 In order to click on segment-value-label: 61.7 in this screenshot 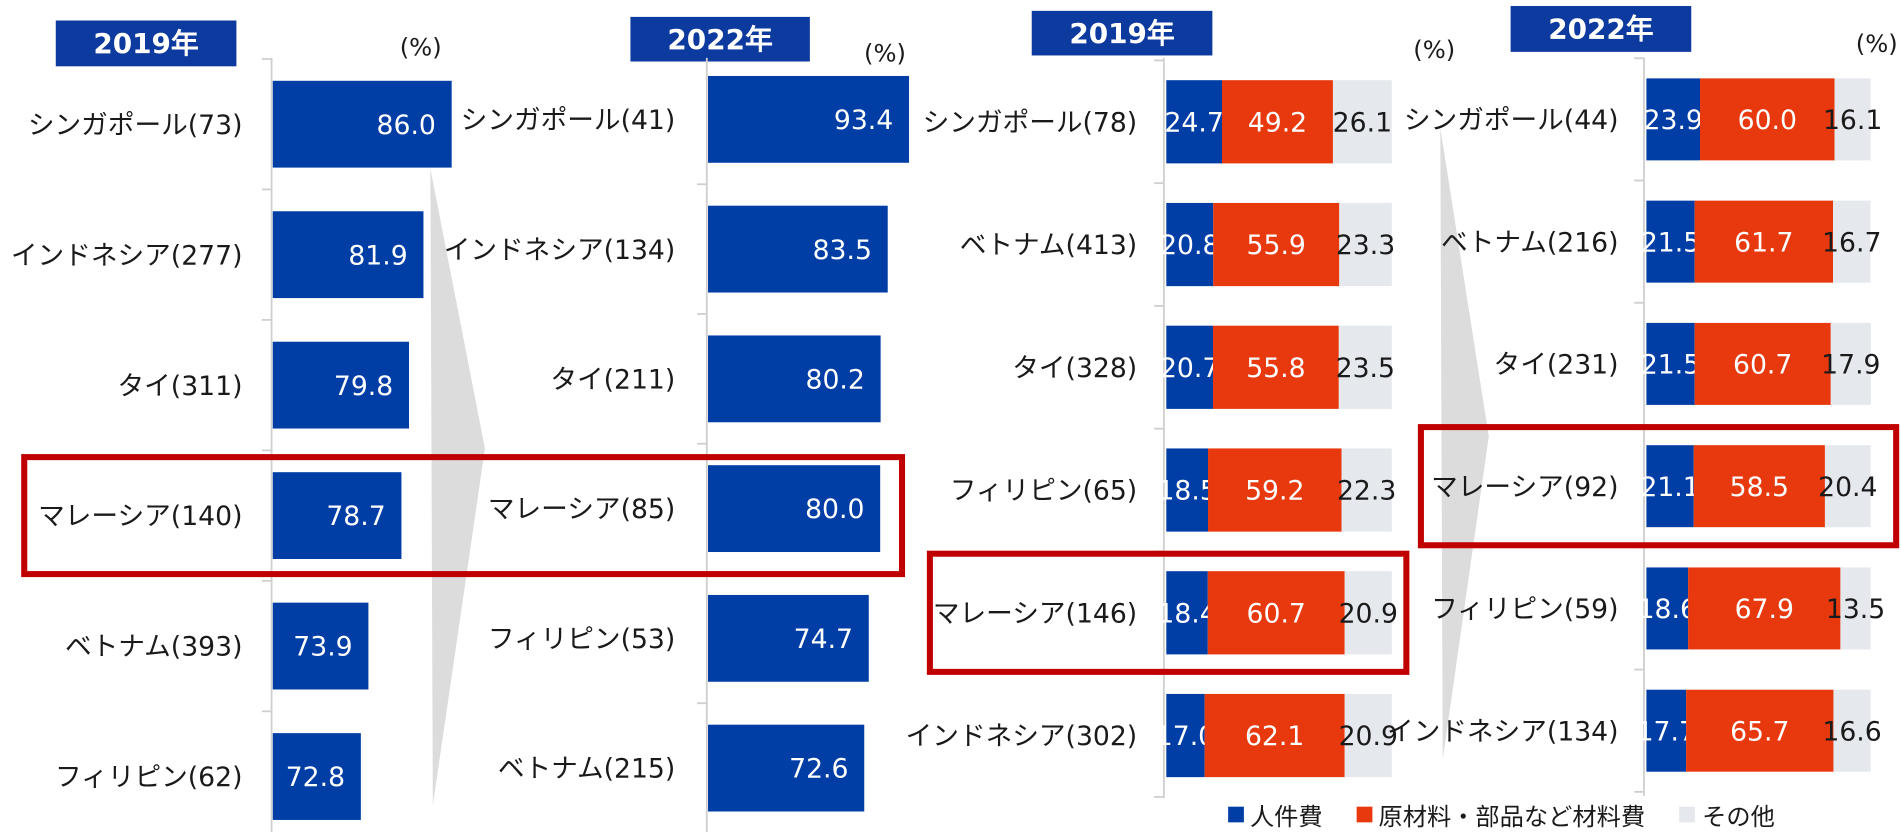, I will do `click(1763, 242)`.